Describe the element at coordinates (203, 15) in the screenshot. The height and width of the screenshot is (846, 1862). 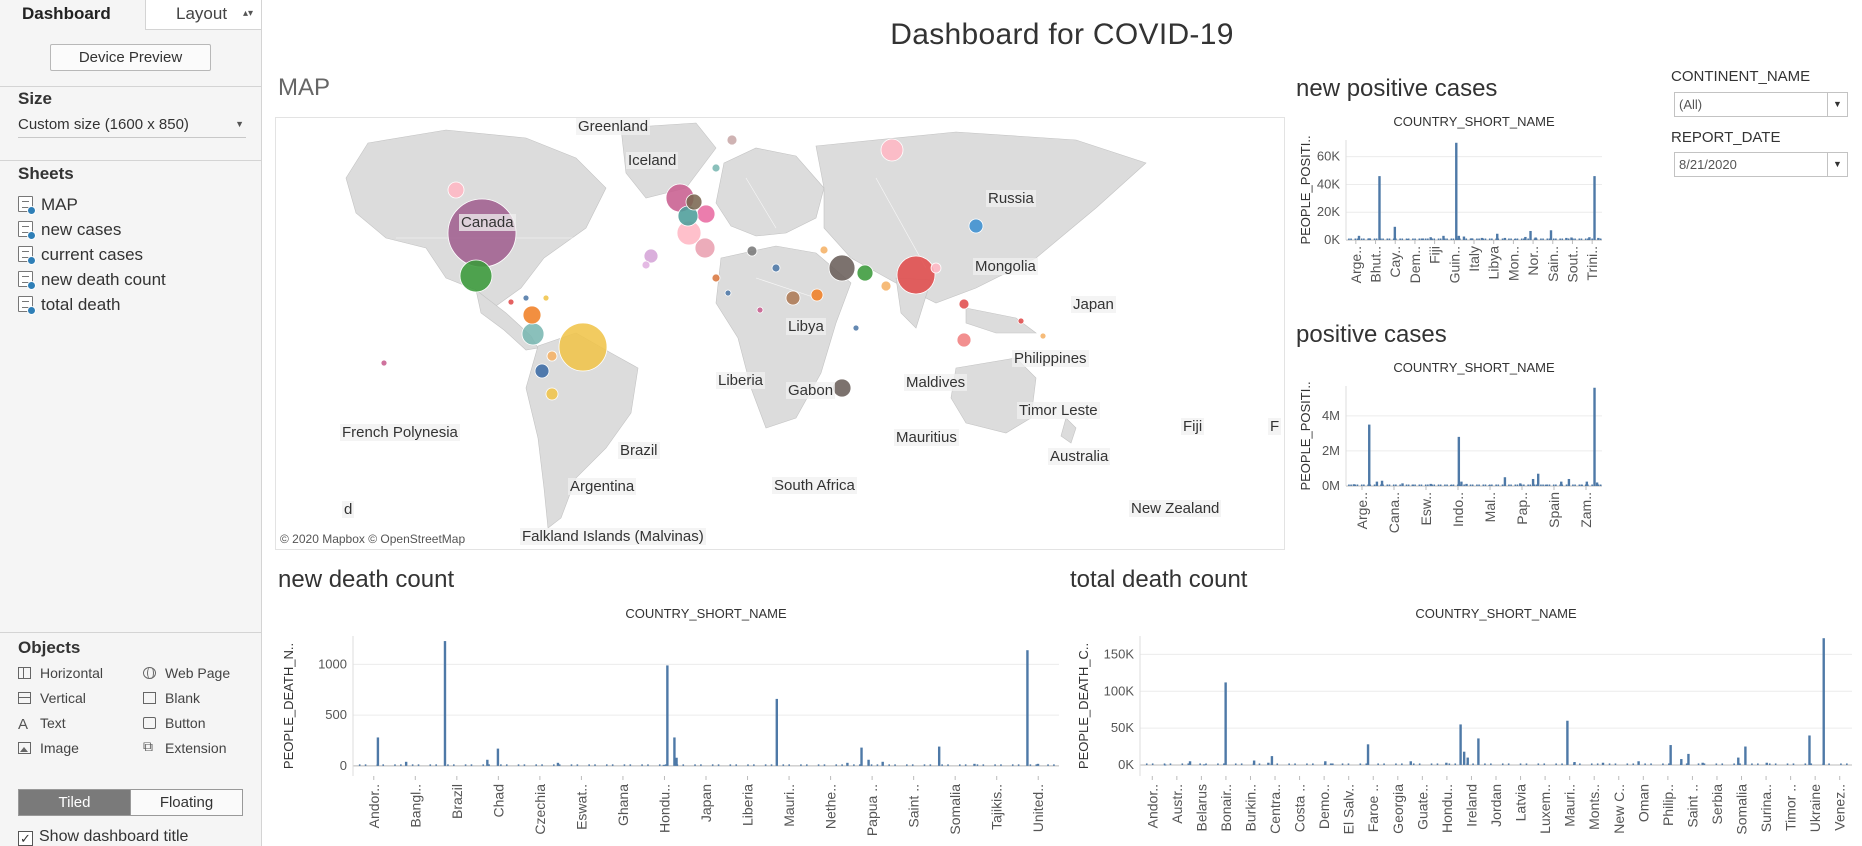
I see `tab-layout: Layout ▴▾` at that location.